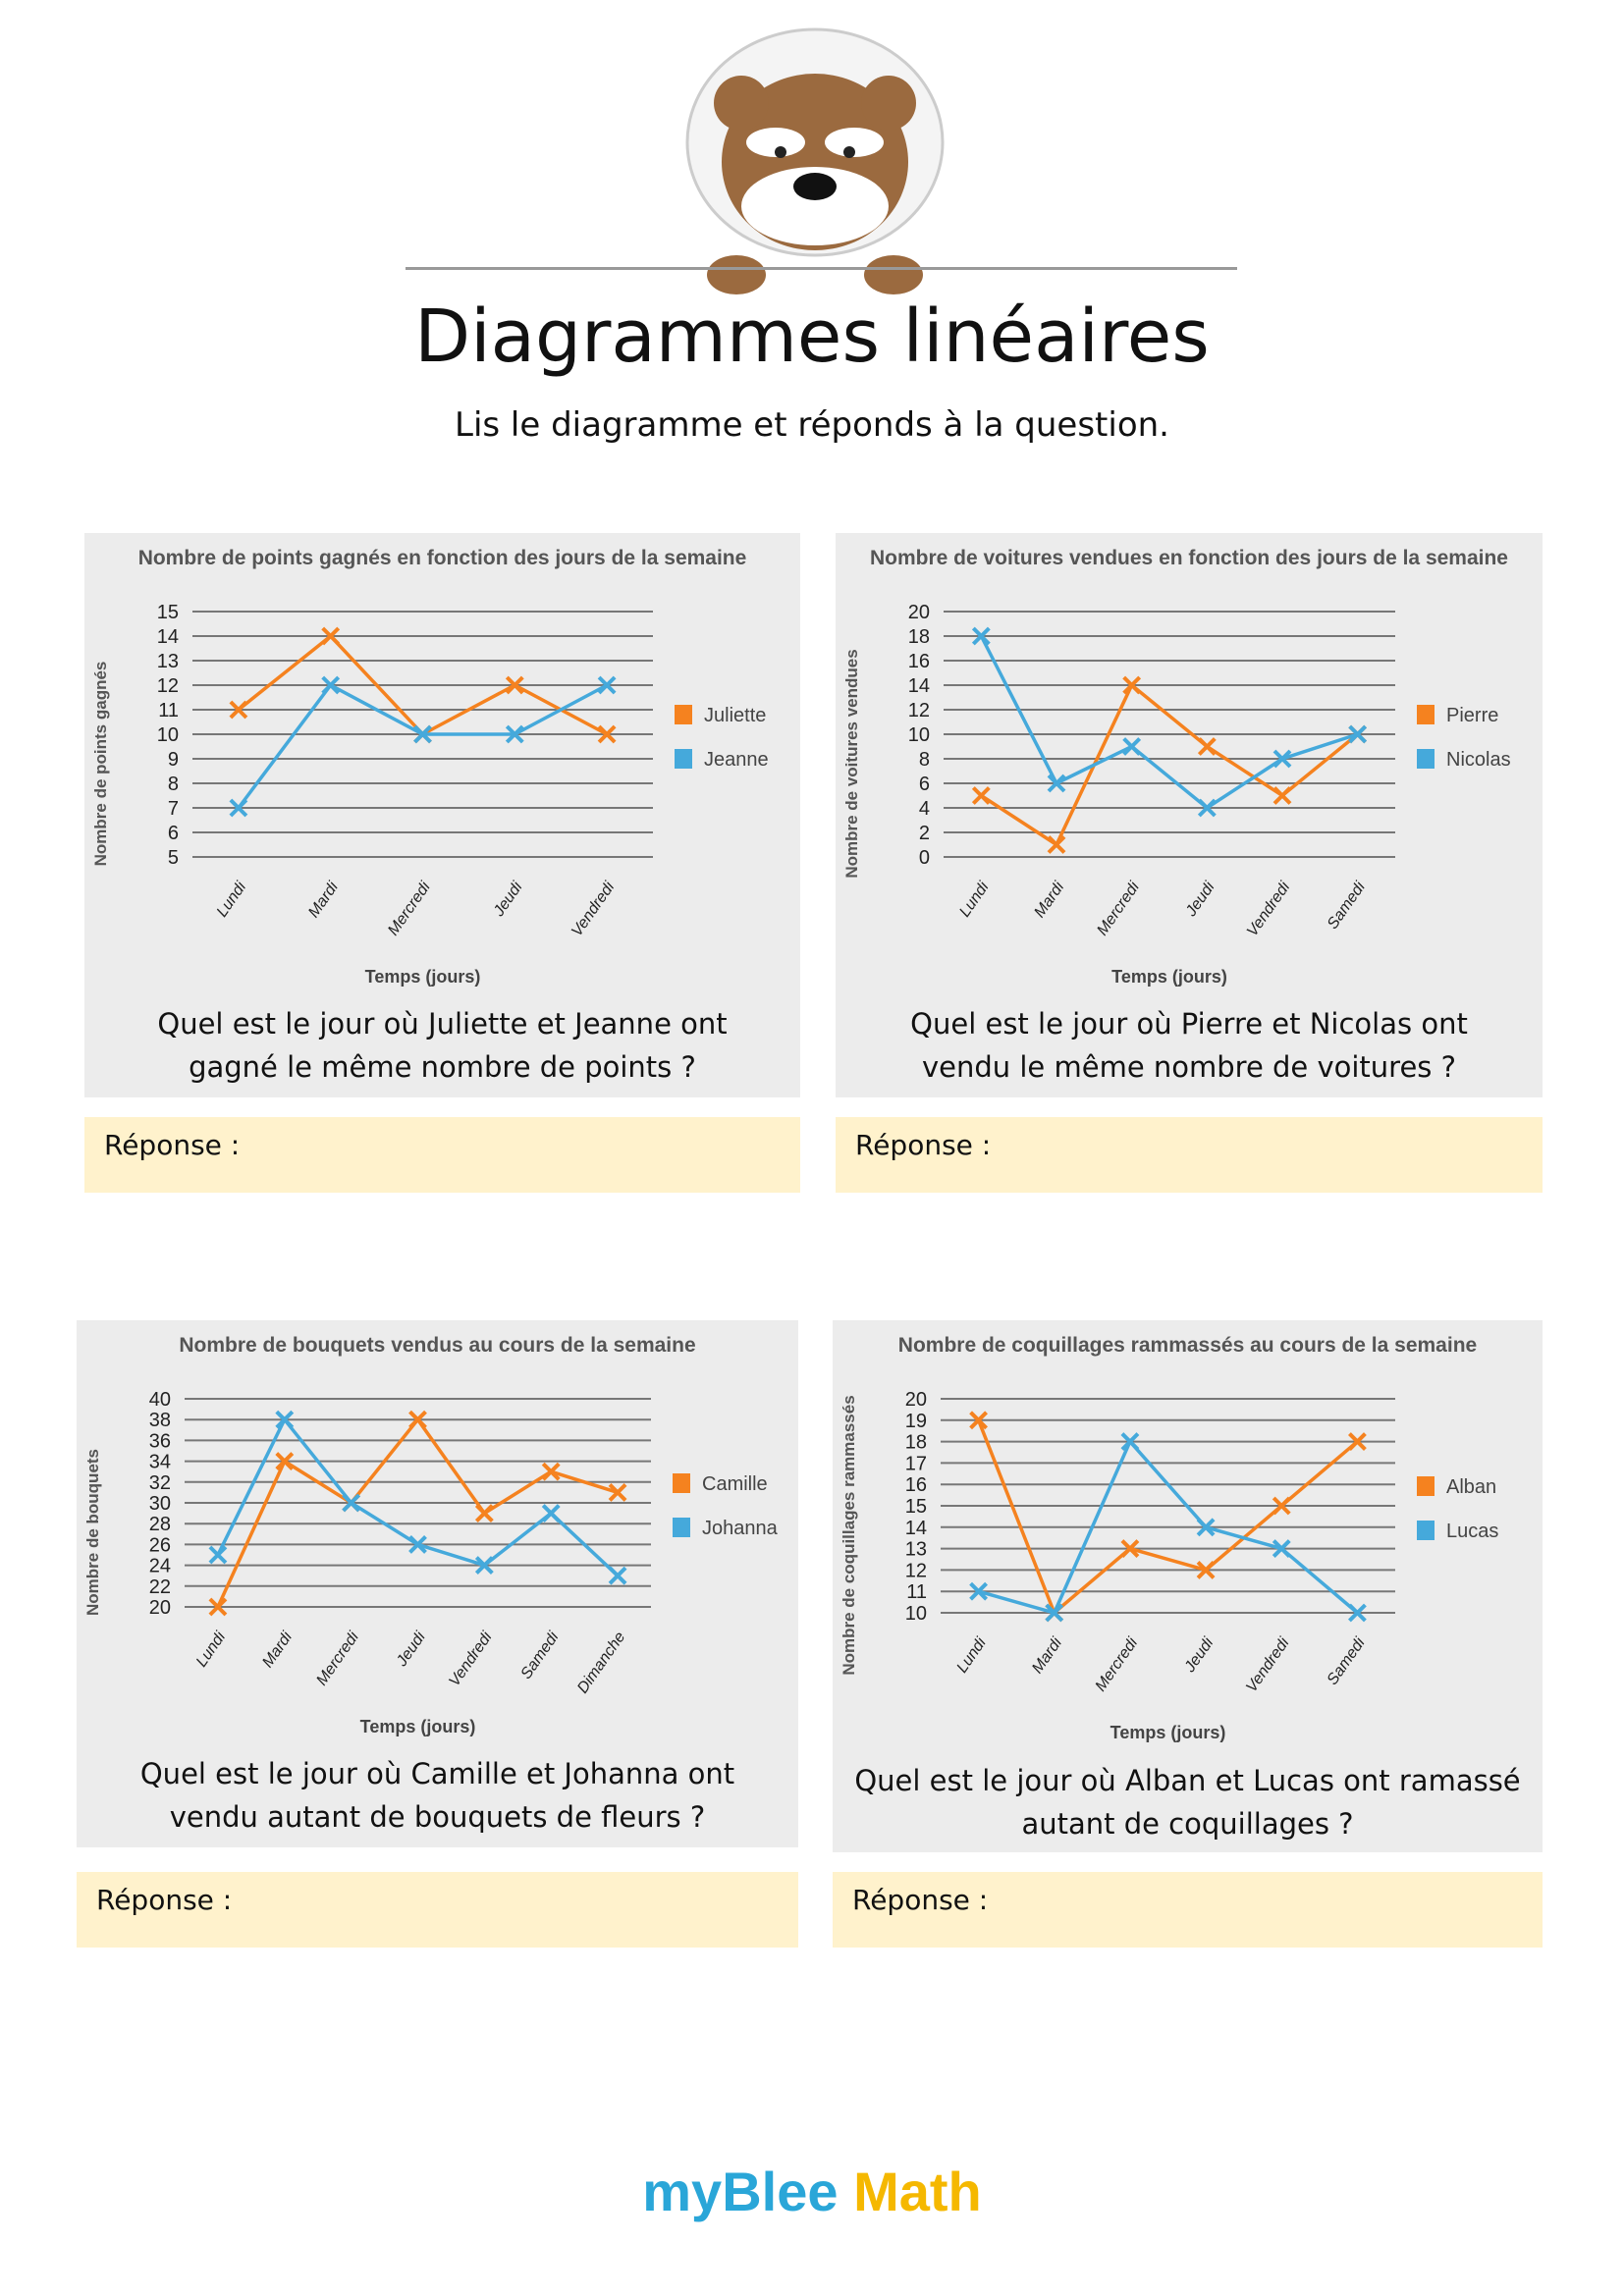  What do you see at coordinates (916, 1463) in the screenshot?
I see `y-tick-label: 17` at bounding box center [916, 1463].